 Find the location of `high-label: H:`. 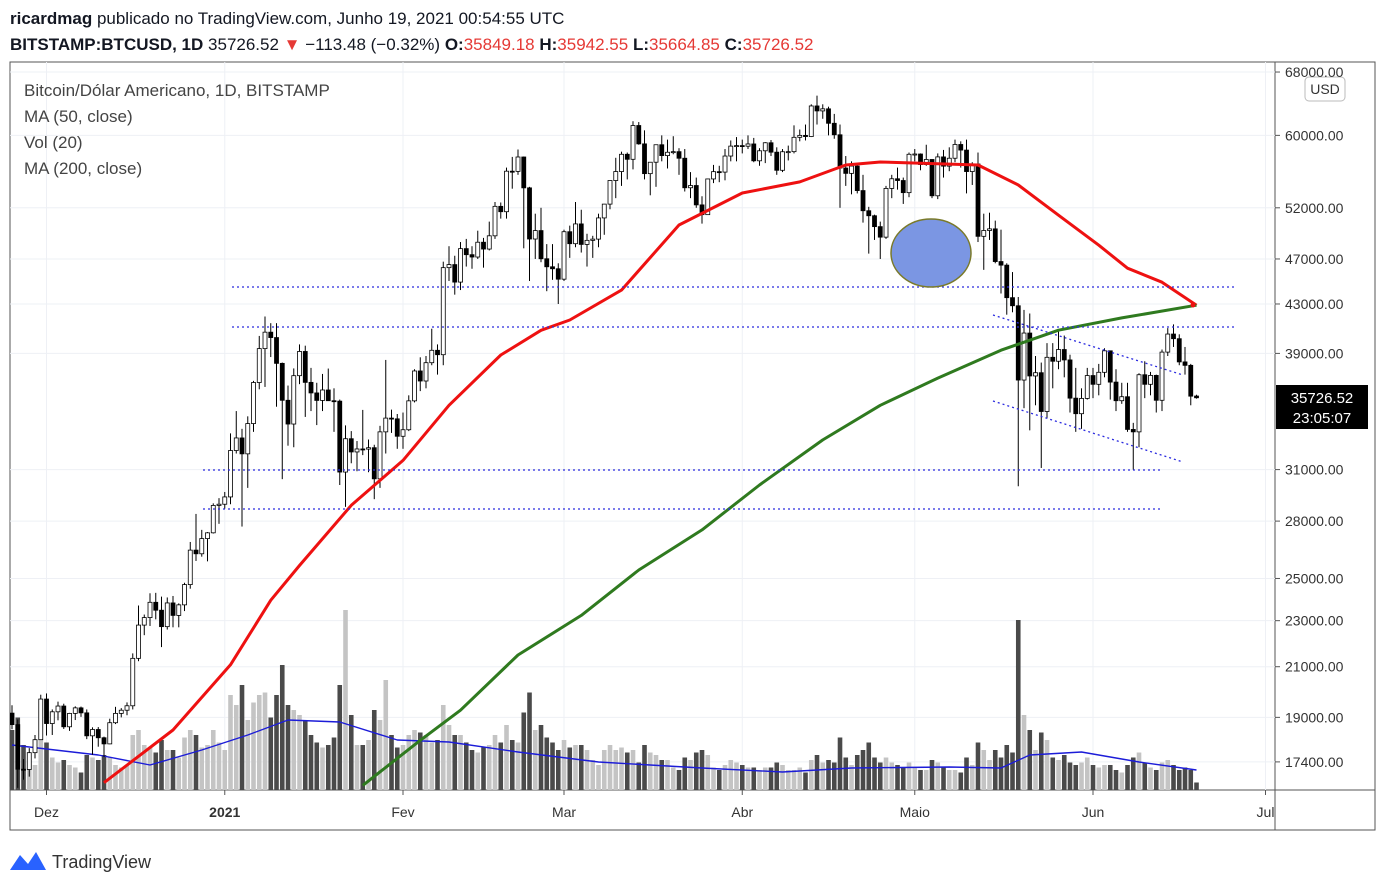

high-label: H: is located at coordinates (548, 44).